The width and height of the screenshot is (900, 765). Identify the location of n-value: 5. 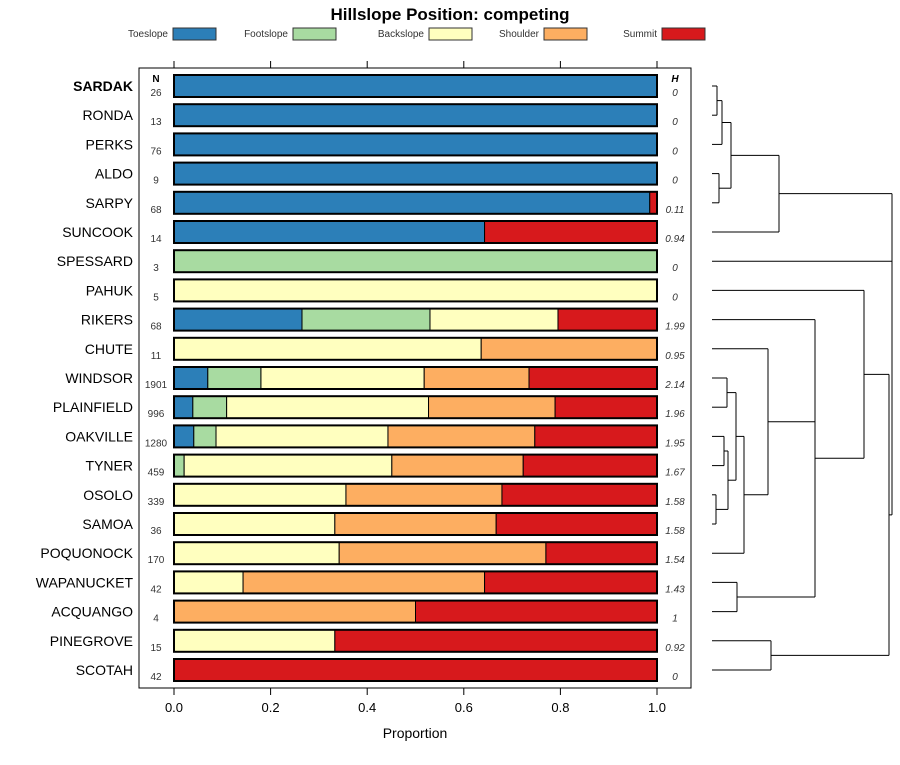
(156, 297).